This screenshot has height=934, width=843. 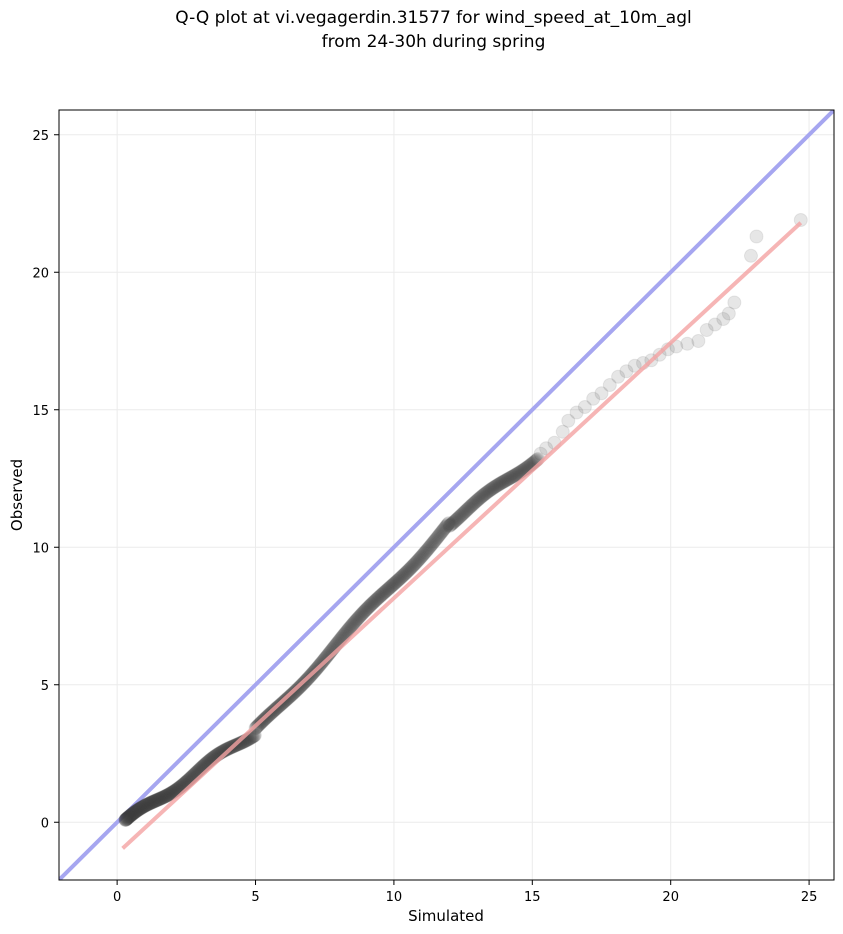 I want to click on y-tick-label: 20, so click(x=40, y=273).